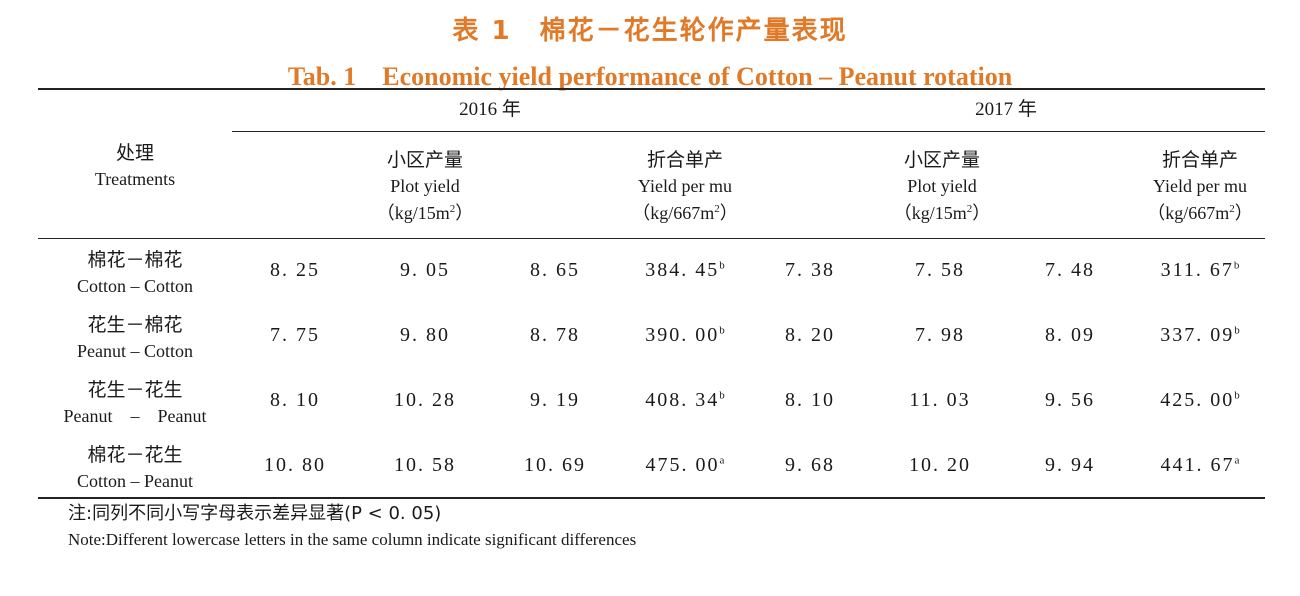 Image resolution: width=1300 pixels, height=596 pixels. What do you see at coordinates (255, 513) in the screenshot?
I see `footnote-cn: 注:同列不同小写字母表示差异显著(P < 0. 05)` at bounding box center [255, 513].